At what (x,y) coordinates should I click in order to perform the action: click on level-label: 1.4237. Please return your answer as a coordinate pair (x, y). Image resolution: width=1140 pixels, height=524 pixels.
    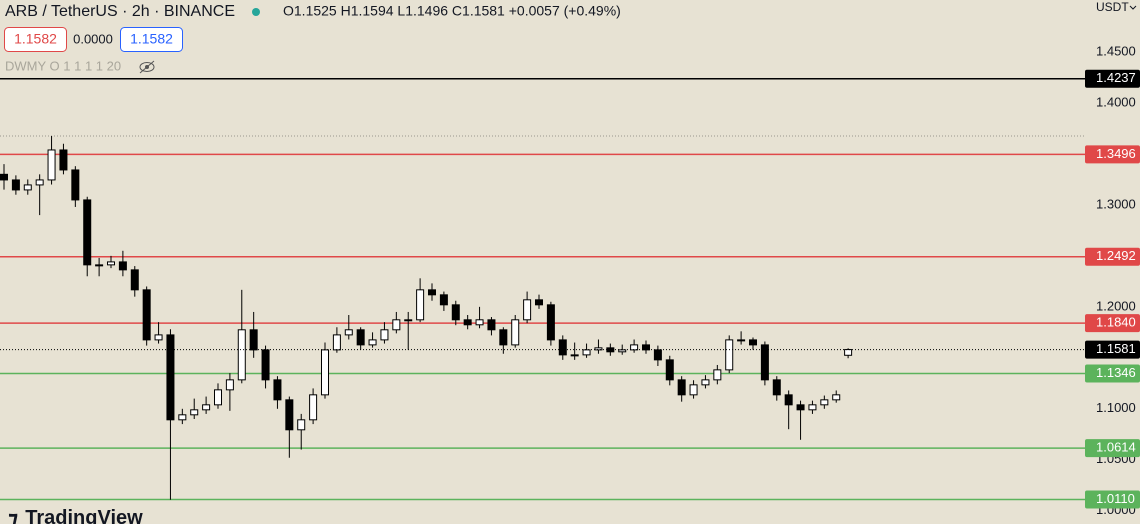
    Looking at the image, I should click on (1116, 77).